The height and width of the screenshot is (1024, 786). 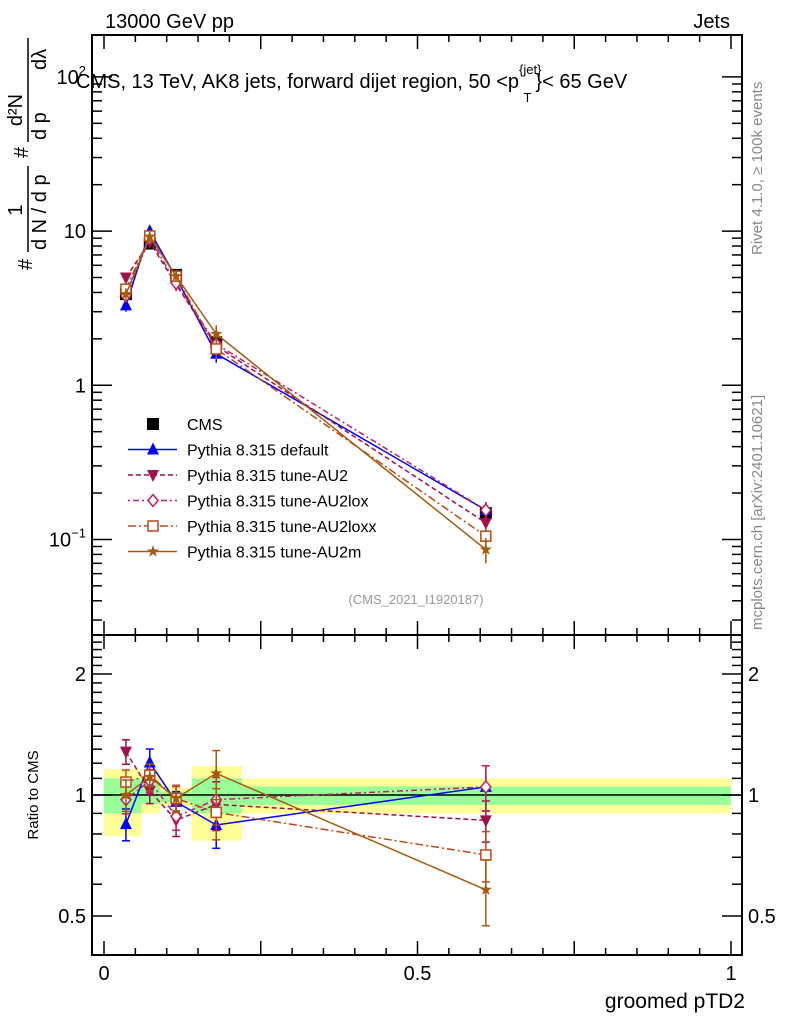 I want to click on legend-entry: CMS, so click(x=185, y=425).